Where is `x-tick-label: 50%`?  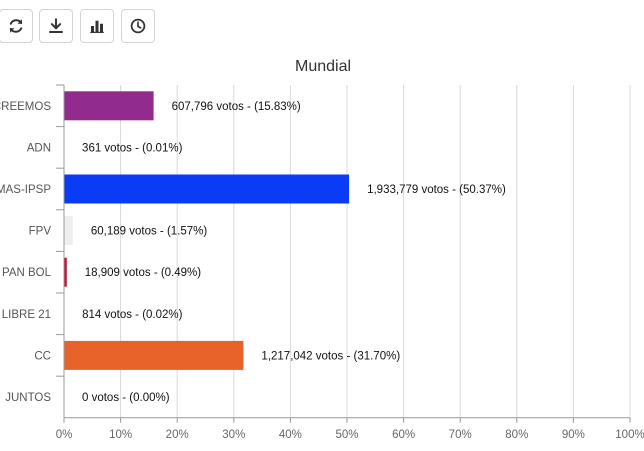 x-tick-label: 50% is located at coordinates (346, 435).